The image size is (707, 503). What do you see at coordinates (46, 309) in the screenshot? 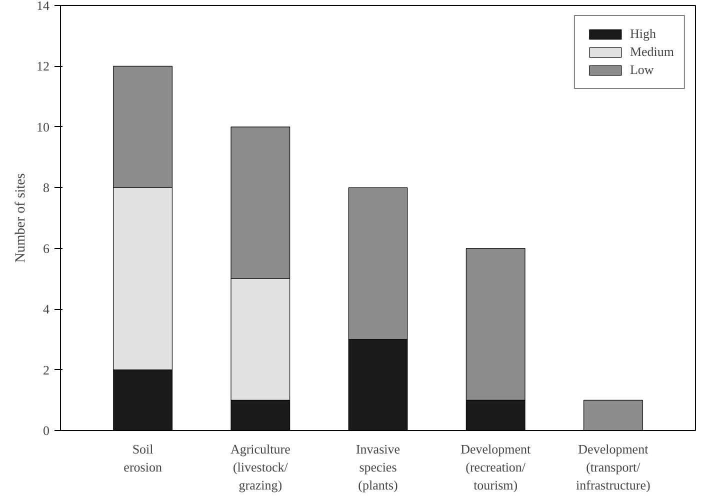
I see `y-tick-label: 4` at bounding box center [46, 309].